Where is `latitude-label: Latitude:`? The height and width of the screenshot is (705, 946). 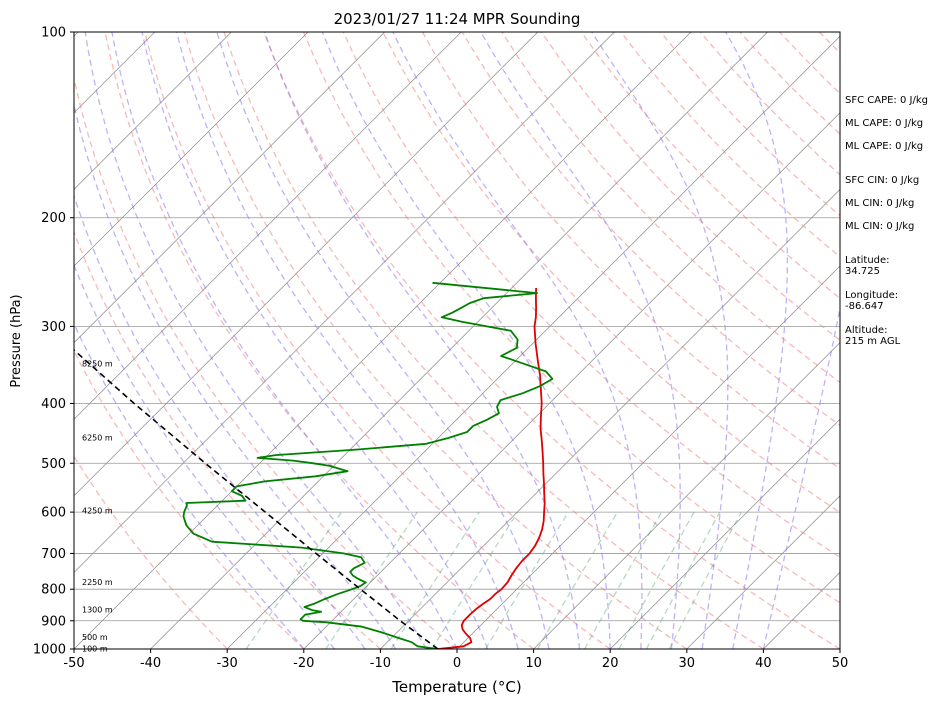
latitude-label: Latitude: is located at coordinates (867, 260).